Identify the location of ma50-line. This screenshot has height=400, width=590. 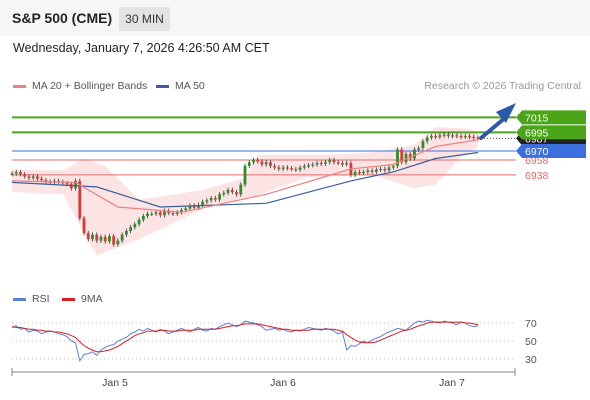
(245, 179).